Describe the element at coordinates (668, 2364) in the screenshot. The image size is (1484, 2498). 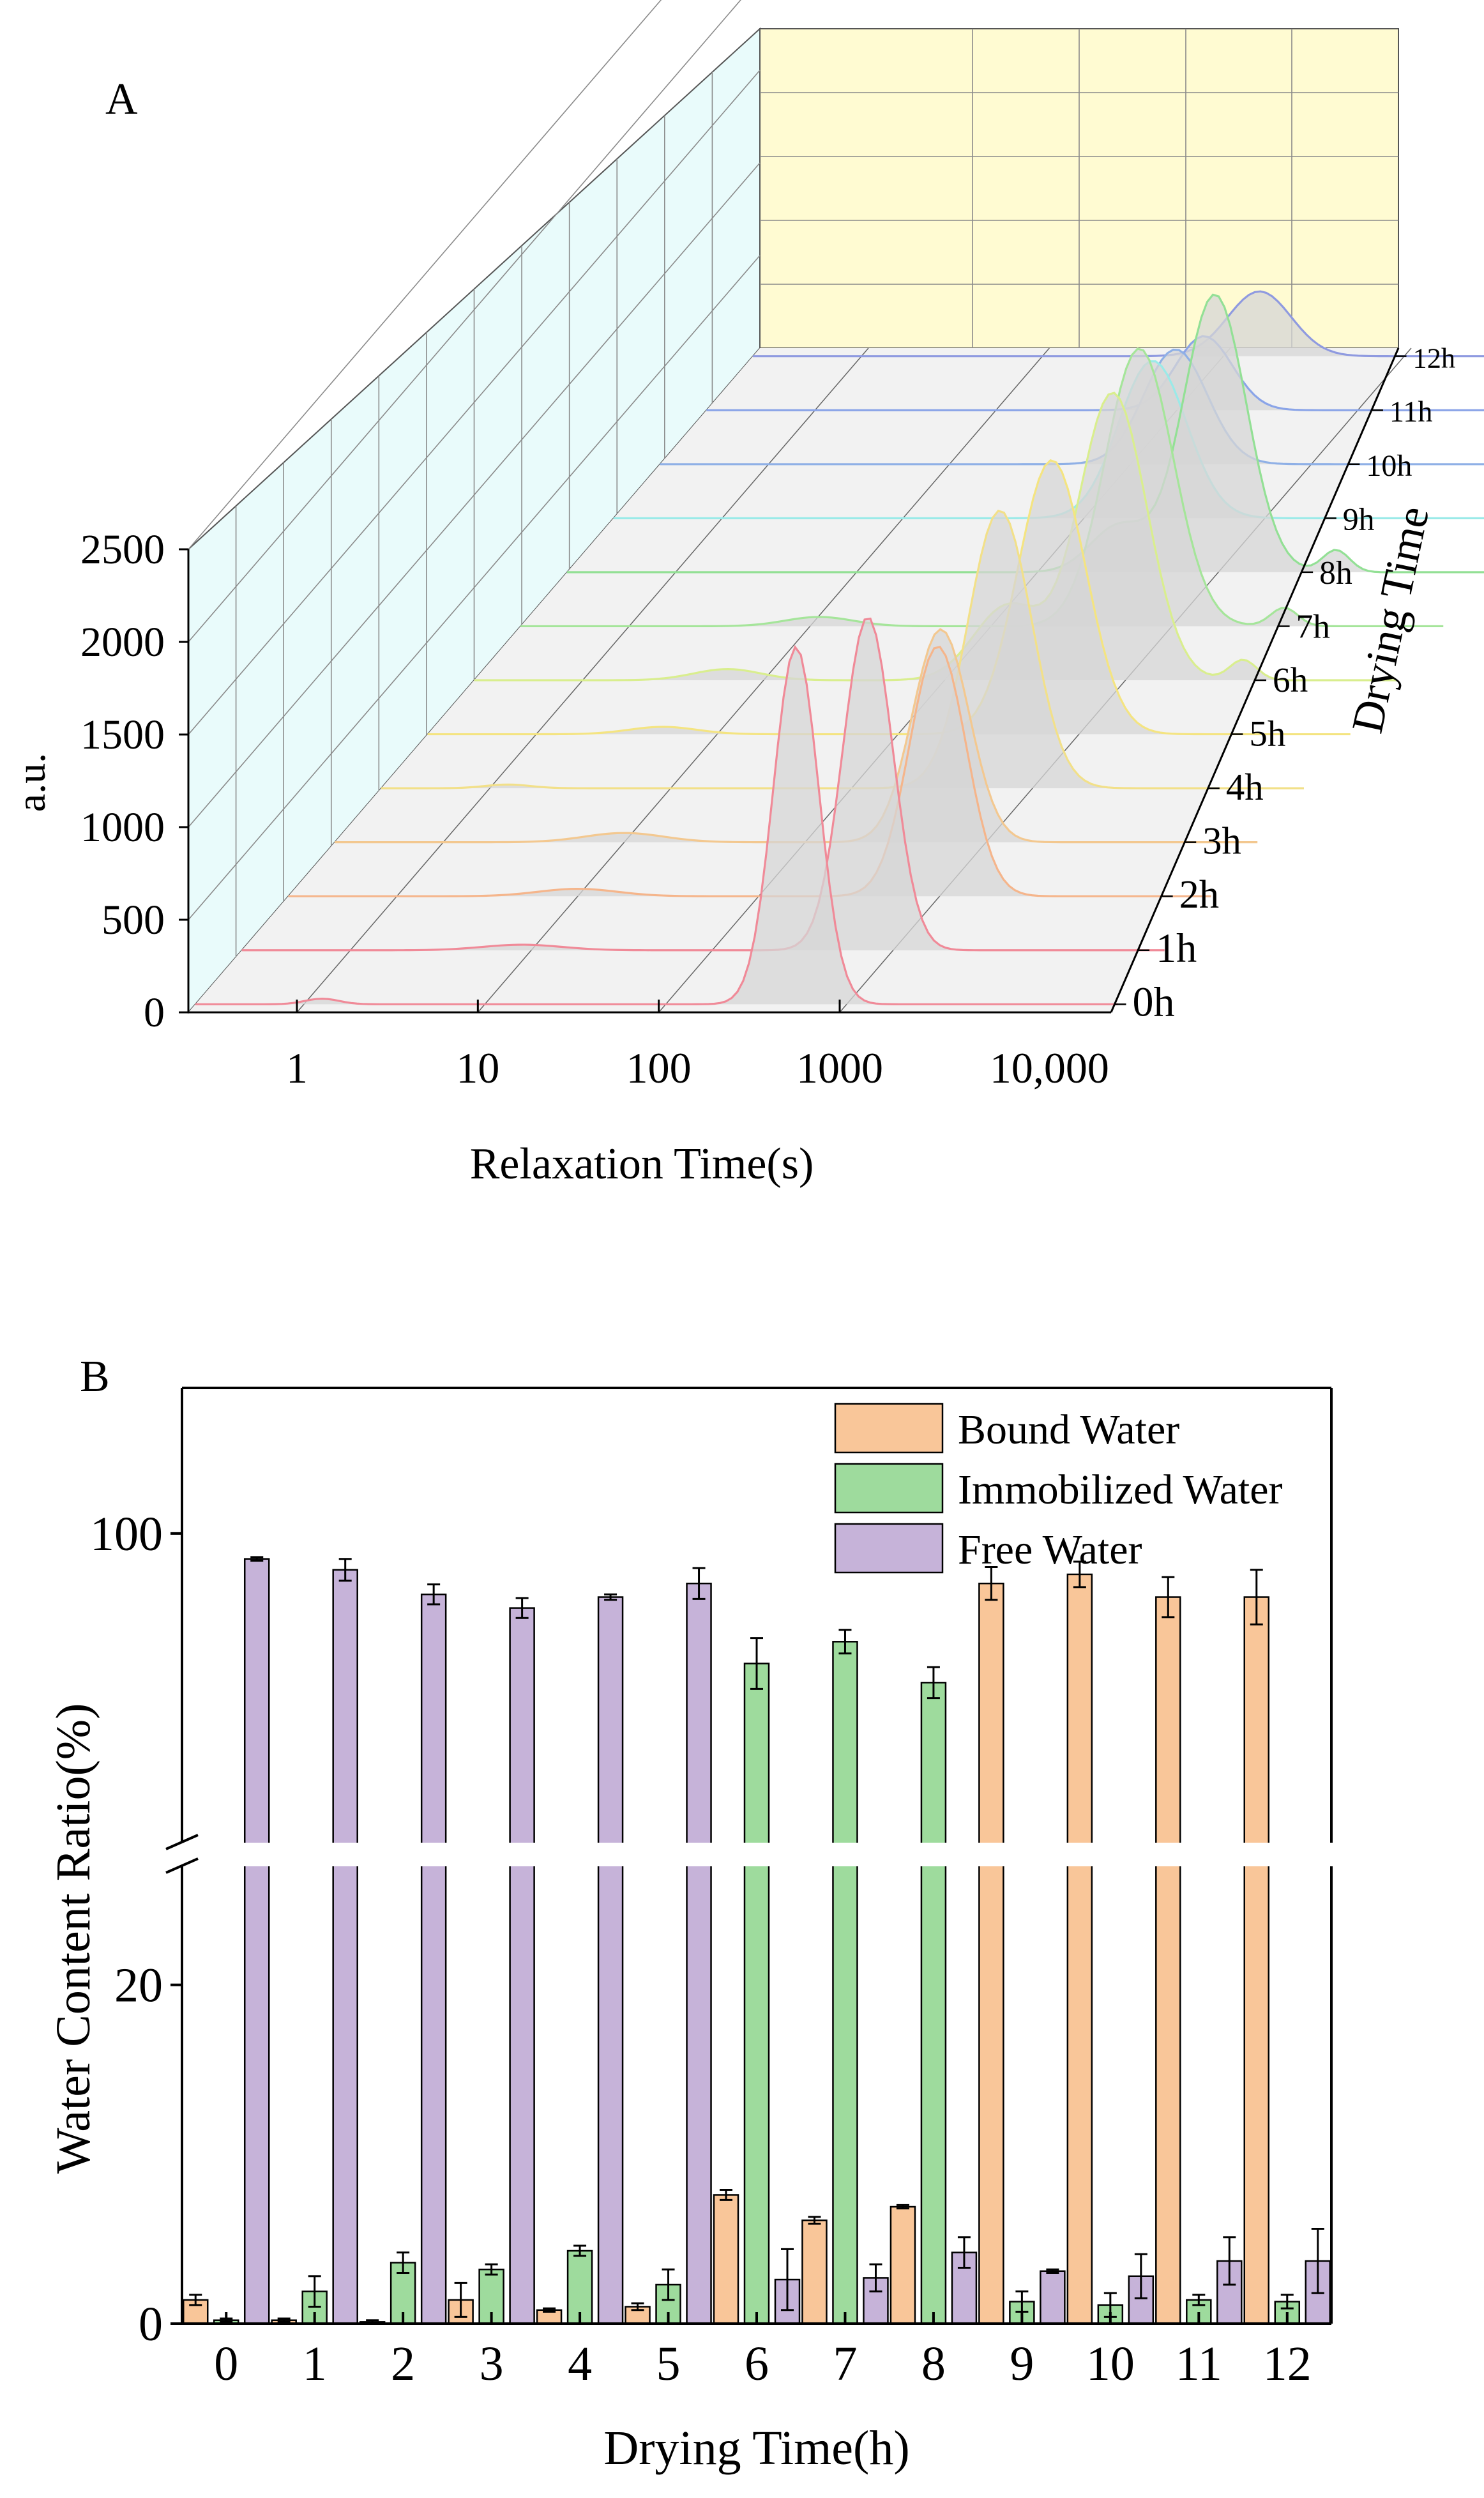
I see `x-tick-label: 5` at that location.